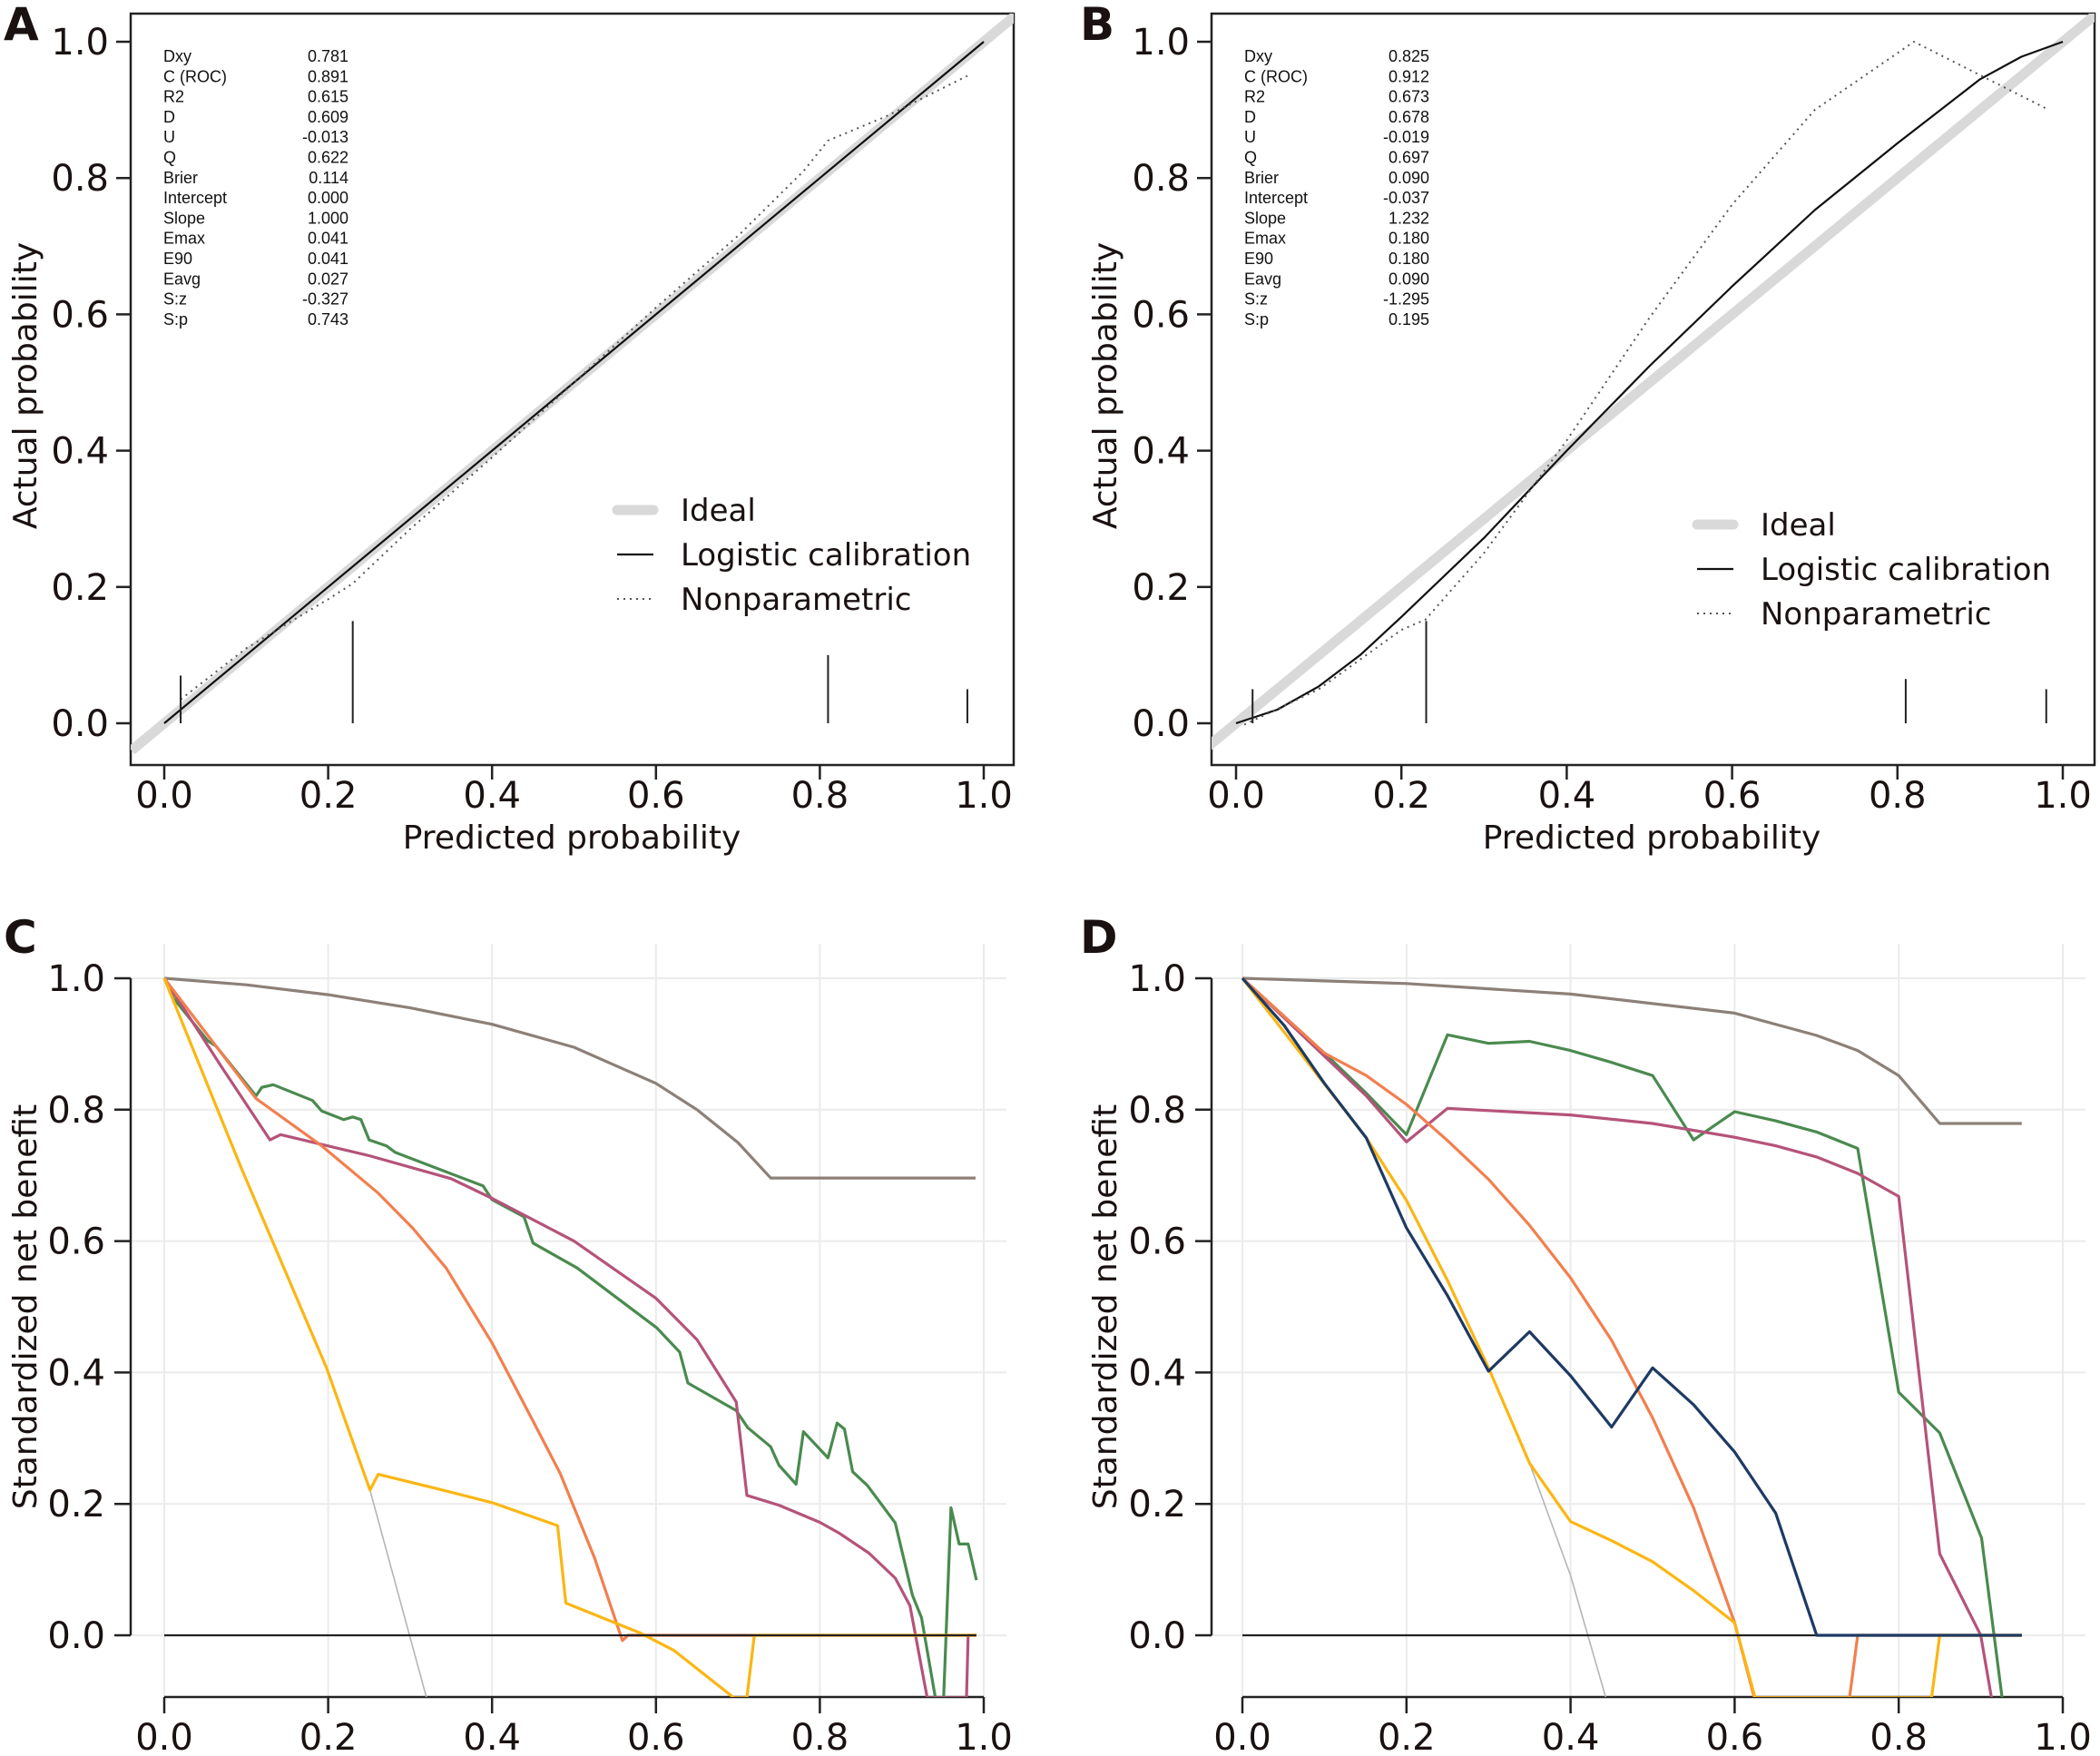 The image size is (2100, 1756). What do you see at coordinates (1409, 259) in the screenshot?
I see `stats-value: 0.180` at bounding box center [1409, 259].